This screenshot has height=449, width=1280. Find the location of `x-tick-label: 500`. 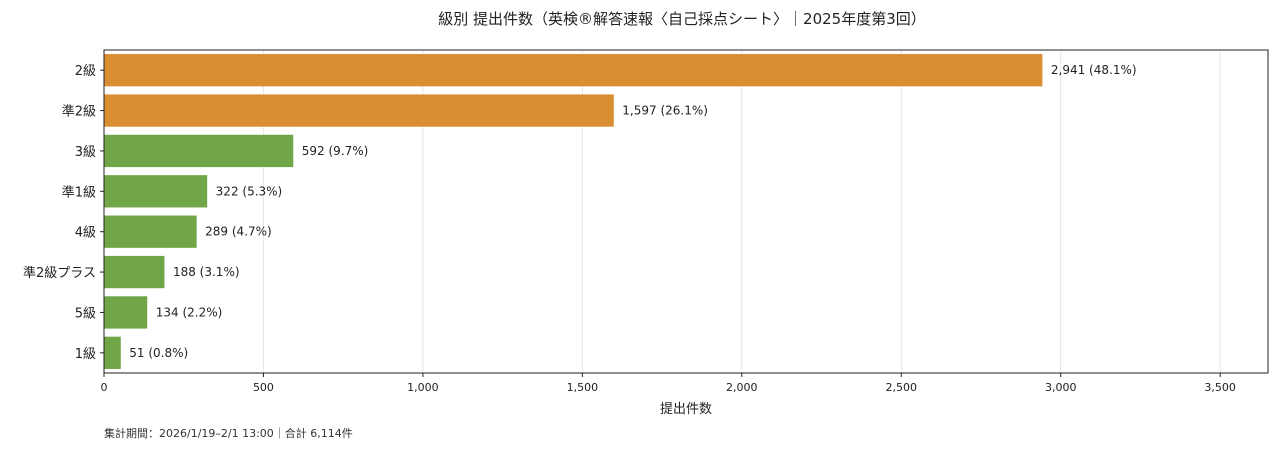

x-tick-label: 500 is located at coordinates (263, 387).